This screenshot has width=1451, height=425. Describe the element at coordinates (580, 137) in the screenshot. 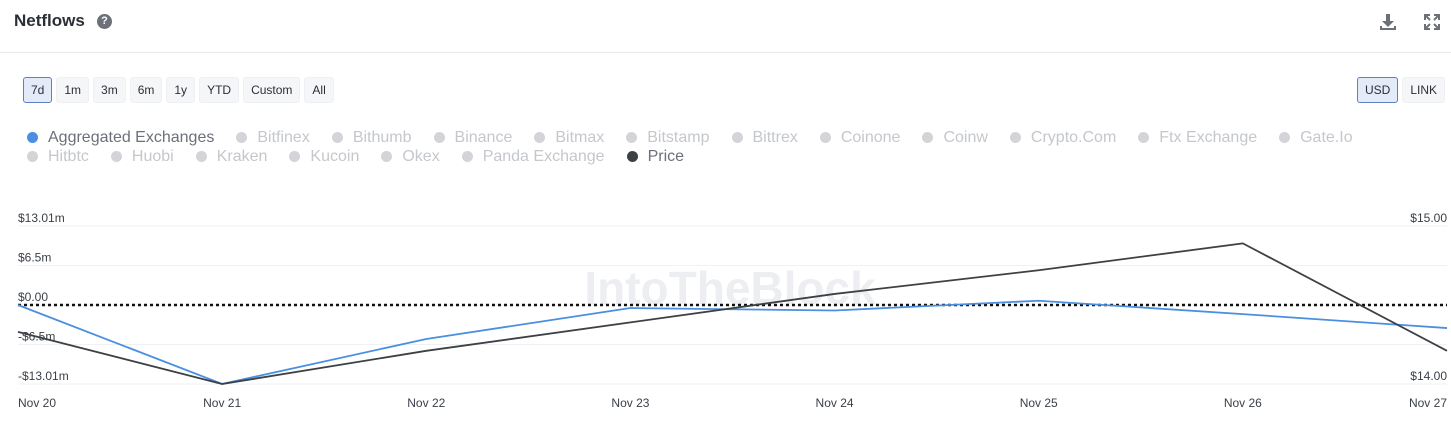

I see `legend-label: Bitmax` at that location.